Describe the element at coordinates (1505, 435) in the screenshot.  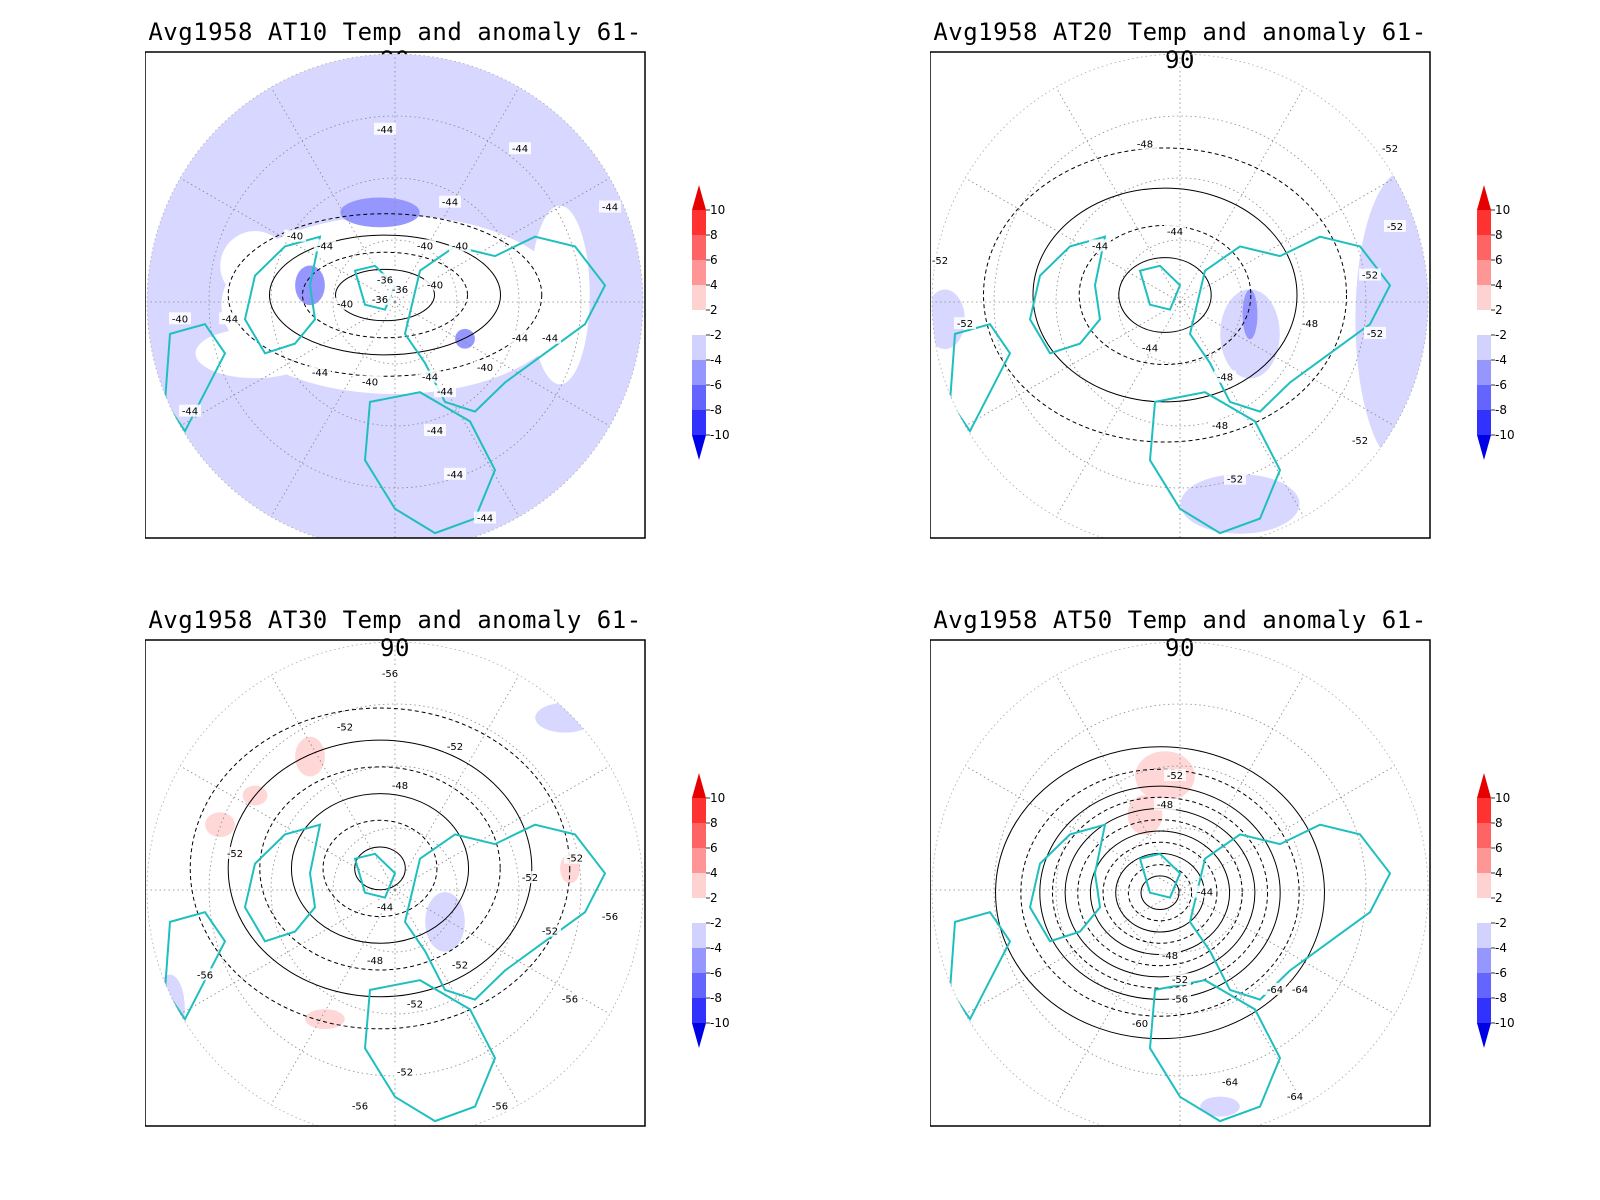
I see `colorbar-label: -10` at that location.